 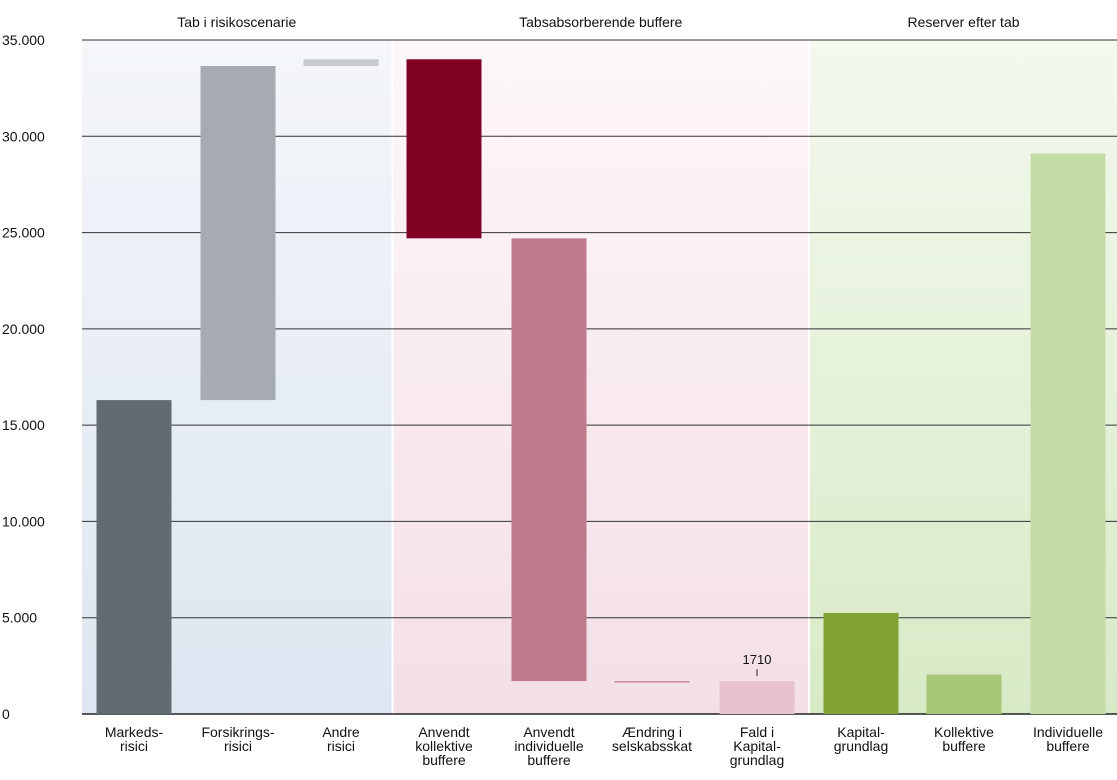 I want to click on section-header: Tab i risikoscenarie, so click(x=236, y=22).